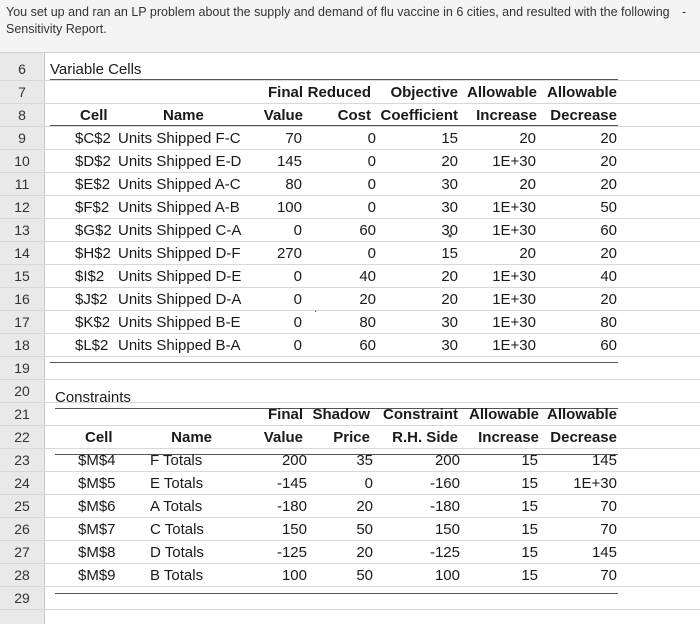 This screenshot has width=700, height=624. Describe the element at coordinates (291, 552) in the screenshot. I see `cell-final-value: -125` at that location.